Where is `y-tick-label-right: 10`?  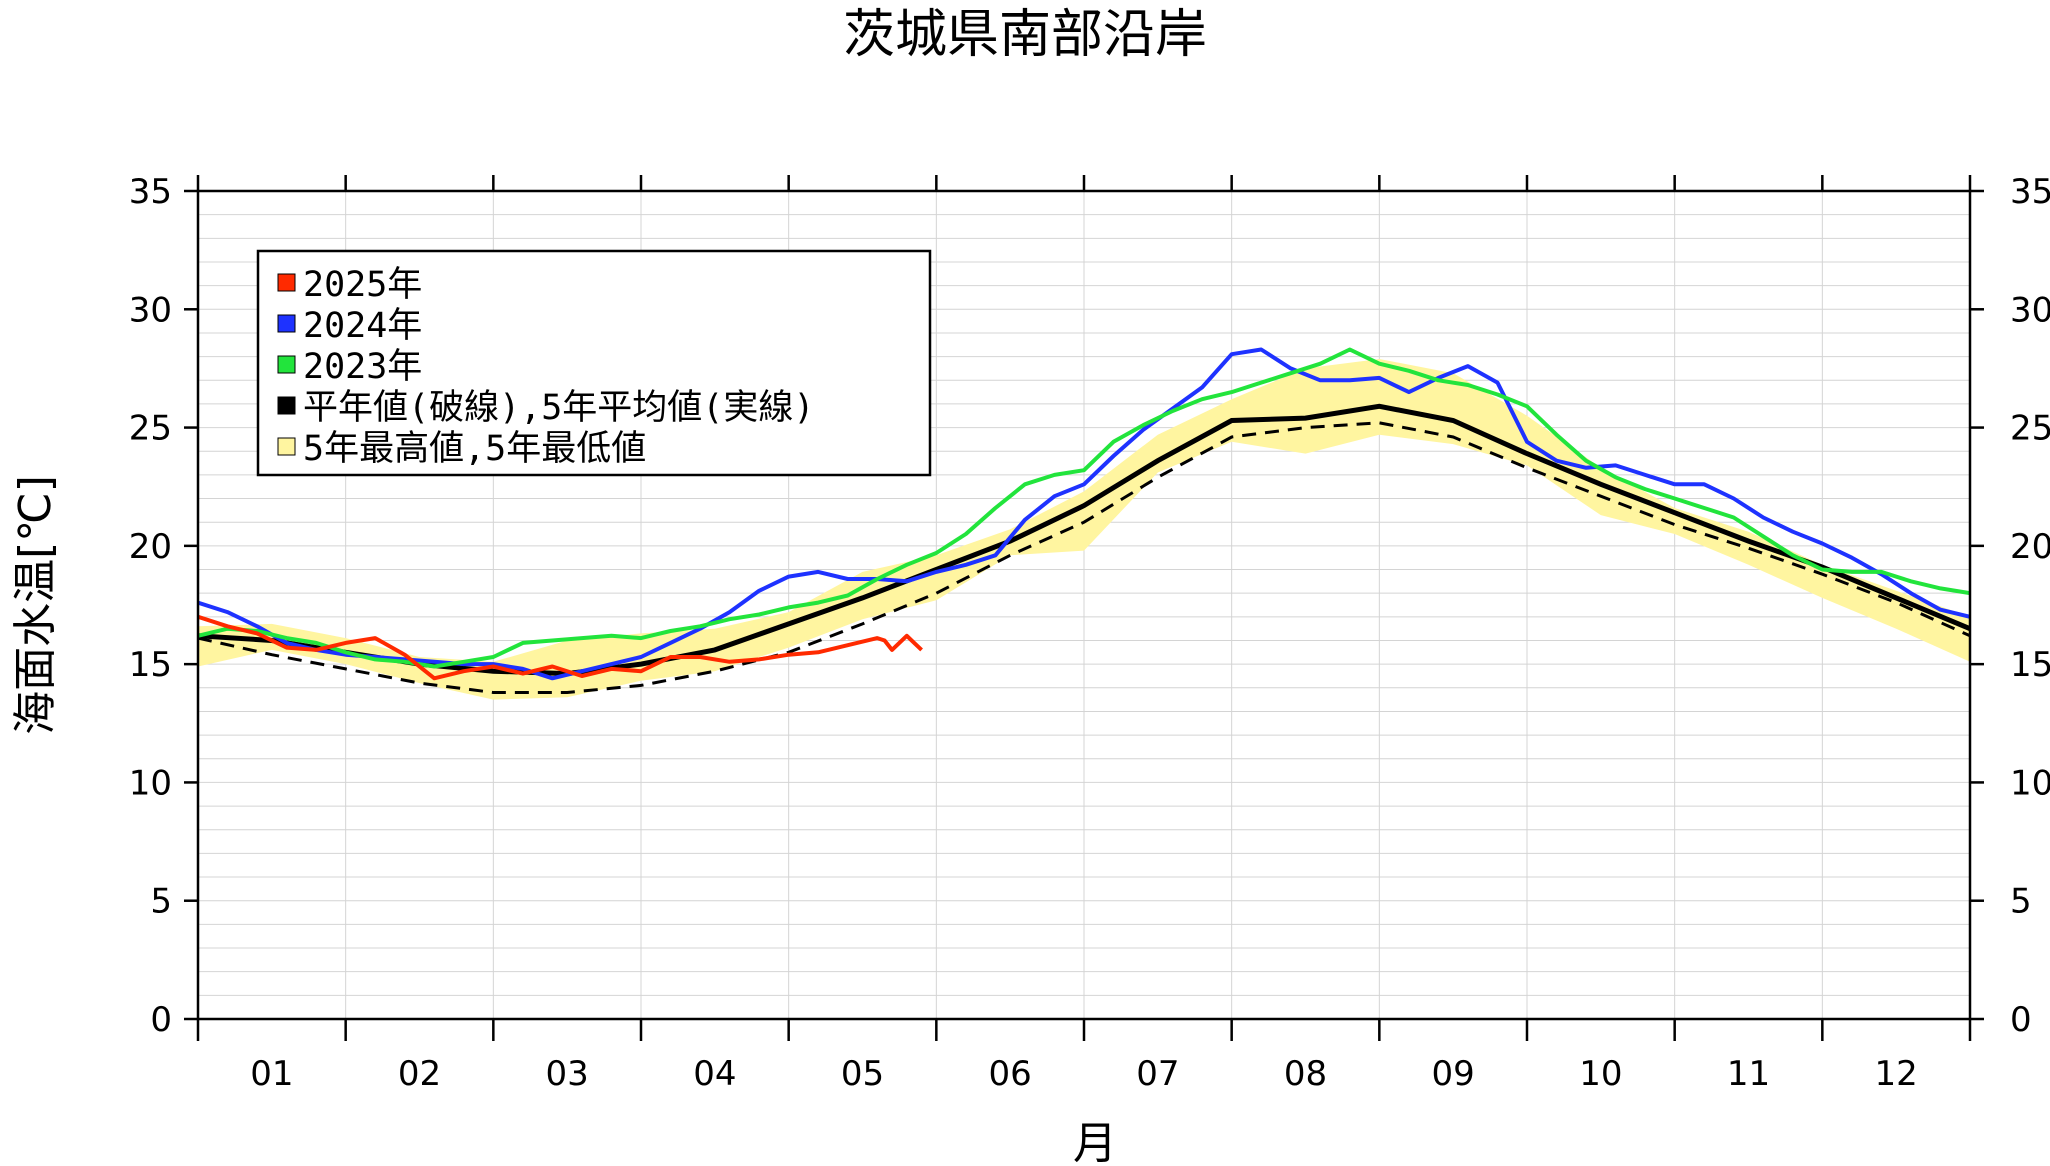 y-tick-label-right: 10 is located at coordinates (2030, 783).